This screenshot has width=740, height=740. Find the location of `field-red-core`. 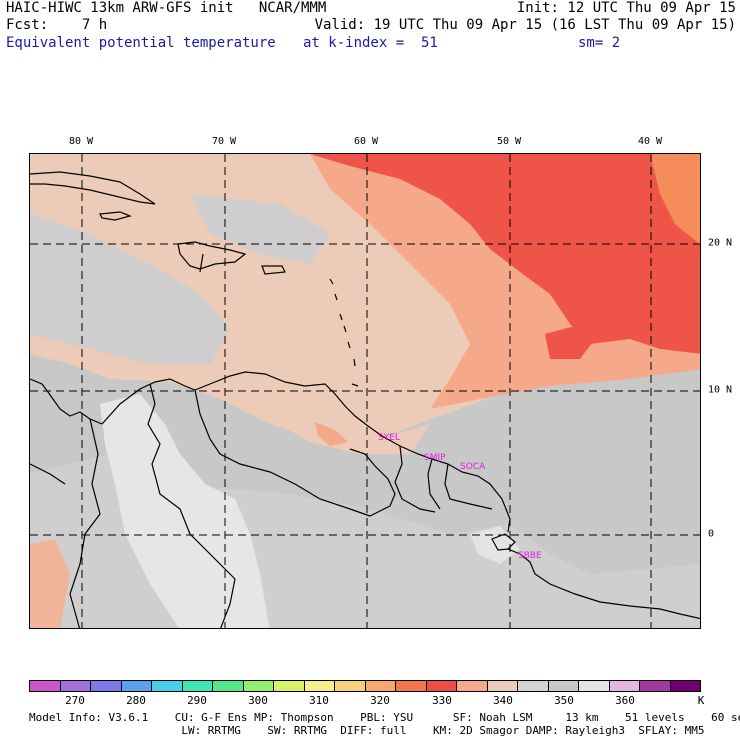

field-red-core is located at coordinates (505, 254).